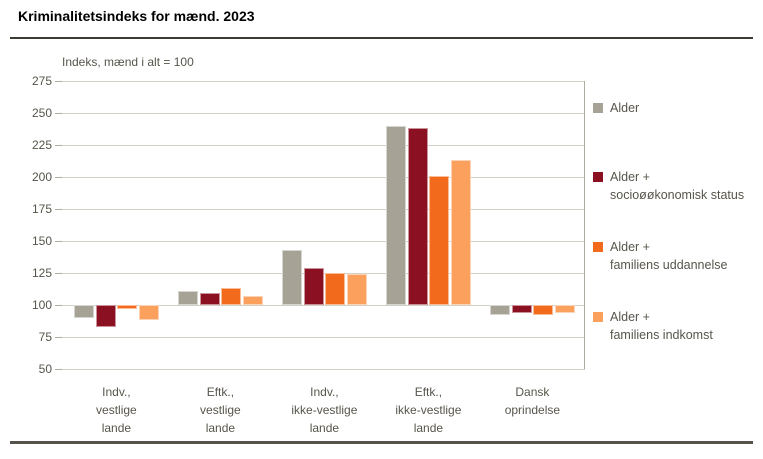 This screenshot has height=459, width=763. I want to click on bar-series2-group2, so click(335, 289).